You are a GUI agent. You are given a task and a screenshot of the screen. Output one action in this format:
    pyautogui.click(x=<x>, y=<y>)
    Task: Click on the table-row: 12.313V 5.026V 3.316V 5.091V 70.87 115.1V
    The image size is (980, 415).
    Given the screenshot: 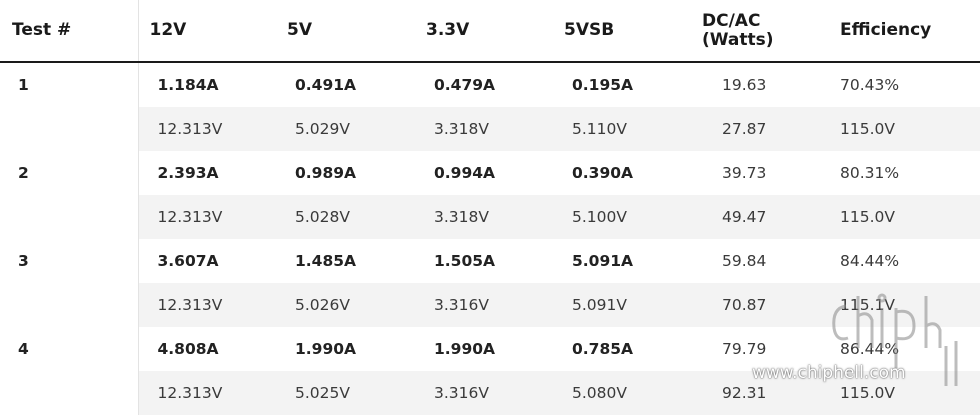 What is the action you would take?
    pyautogui.click(x=490, y=305)
    